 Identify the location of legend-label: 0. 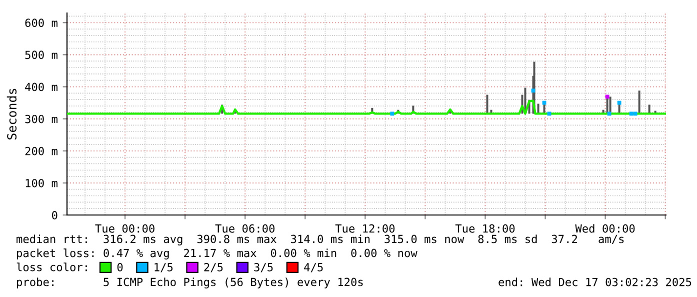
(120, 267).